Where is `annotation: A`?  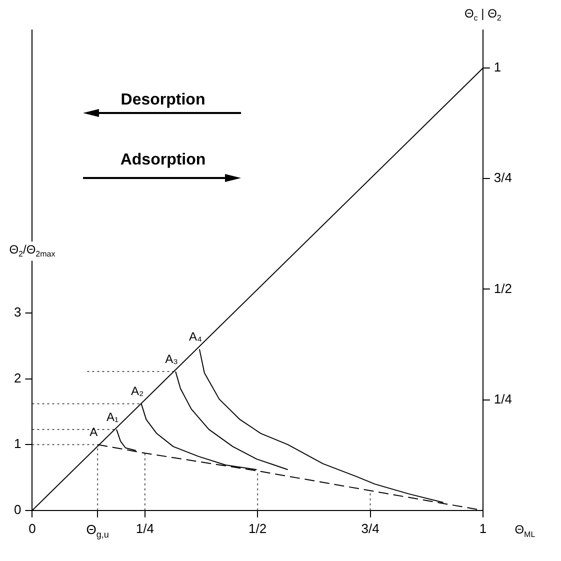
annotation: A is located at coordinates (94, 431).